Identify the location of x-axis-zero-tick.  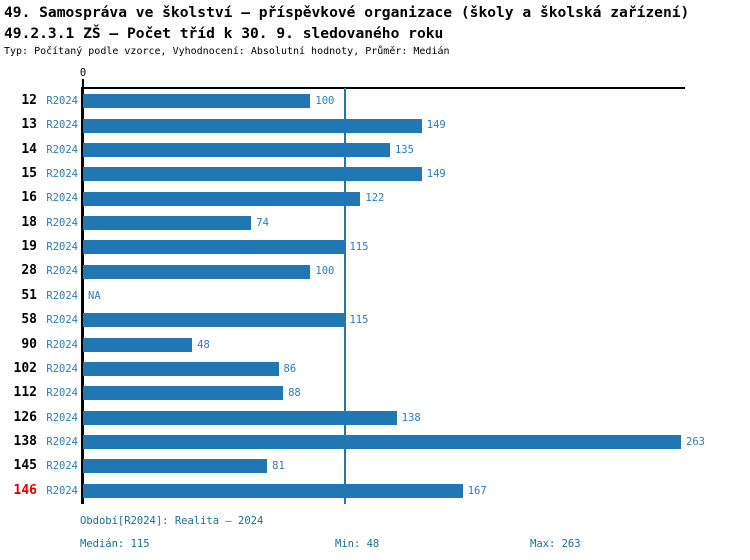
(83, 83).